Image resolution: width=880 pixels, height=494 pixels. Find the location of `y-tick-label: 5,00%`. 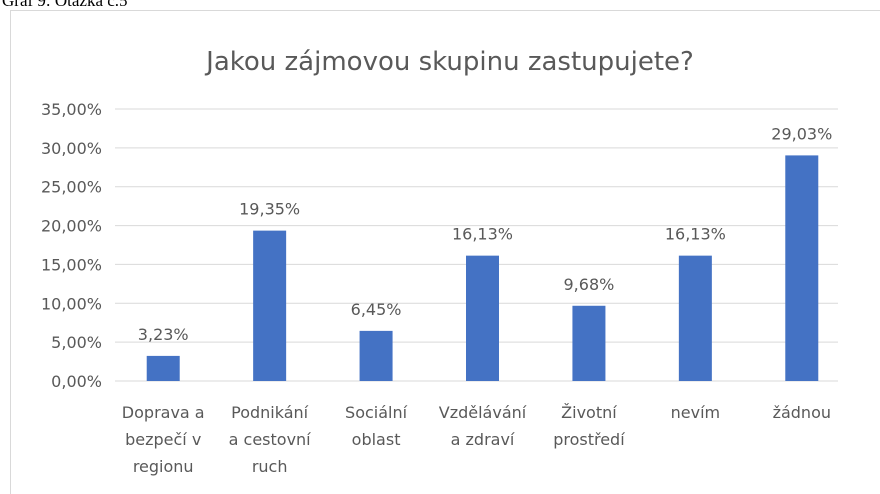

y-tick-label: 5,00% is located at coordinates (76, 342).